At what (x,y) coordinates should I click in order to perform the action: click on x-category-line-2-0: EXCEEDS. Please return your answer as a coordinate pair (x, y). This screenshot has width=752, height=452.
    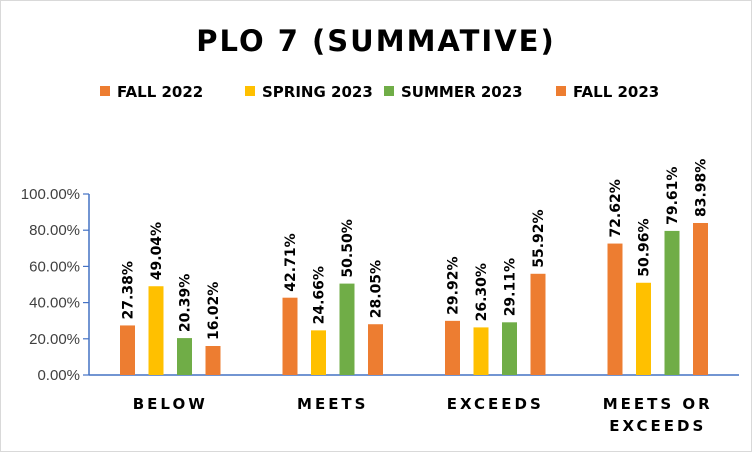
    Looking at the image, I should click on (495, 404).